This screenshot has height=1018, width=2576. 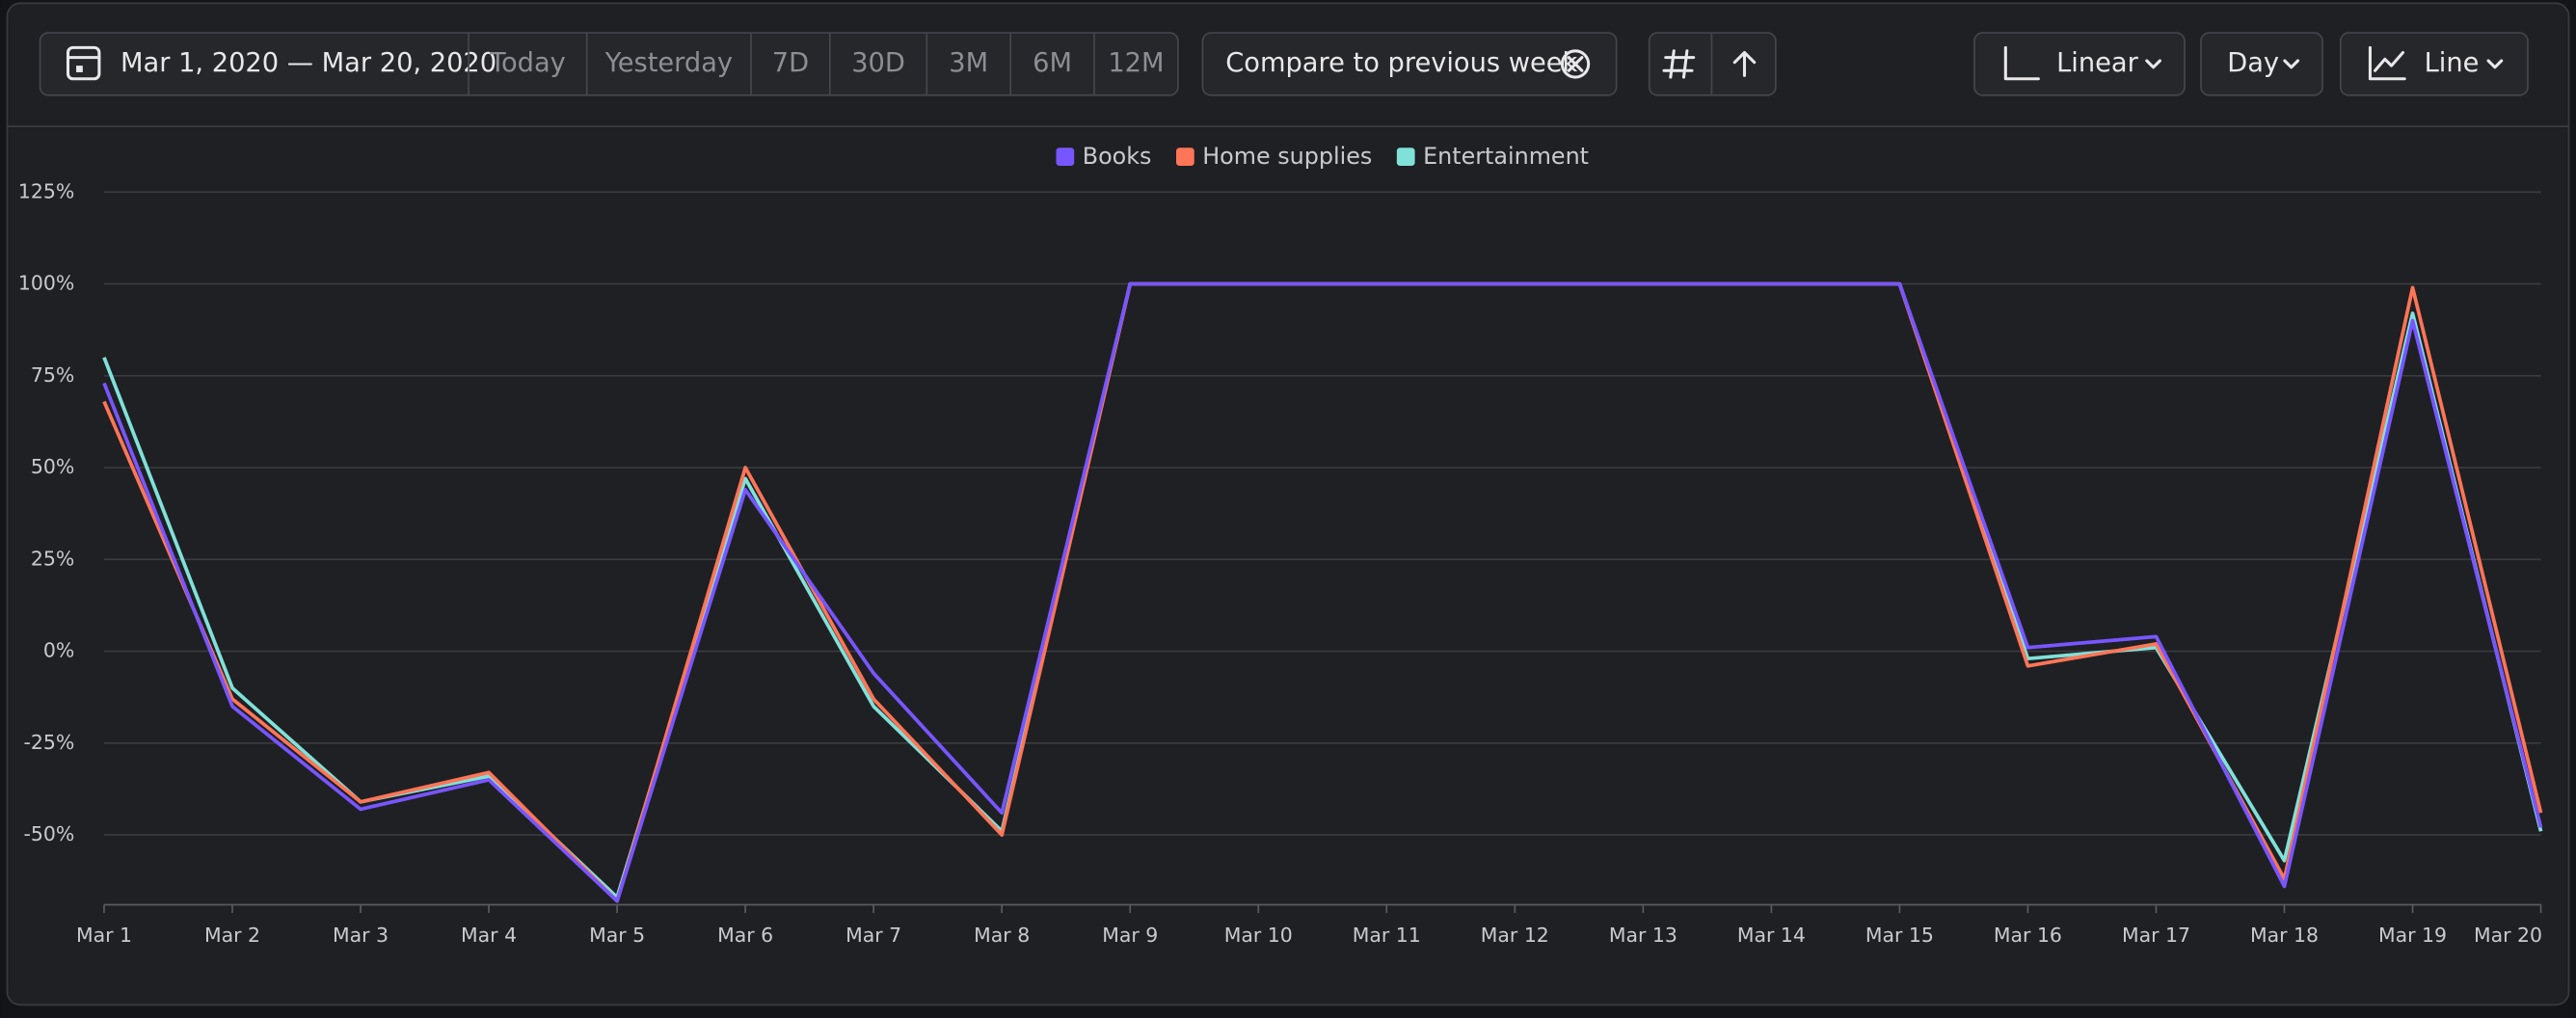 What do you see at coordinates (49, 833) in the screenshot?
I see `y-tick-label: -50%` at bounding box center [49, 833].